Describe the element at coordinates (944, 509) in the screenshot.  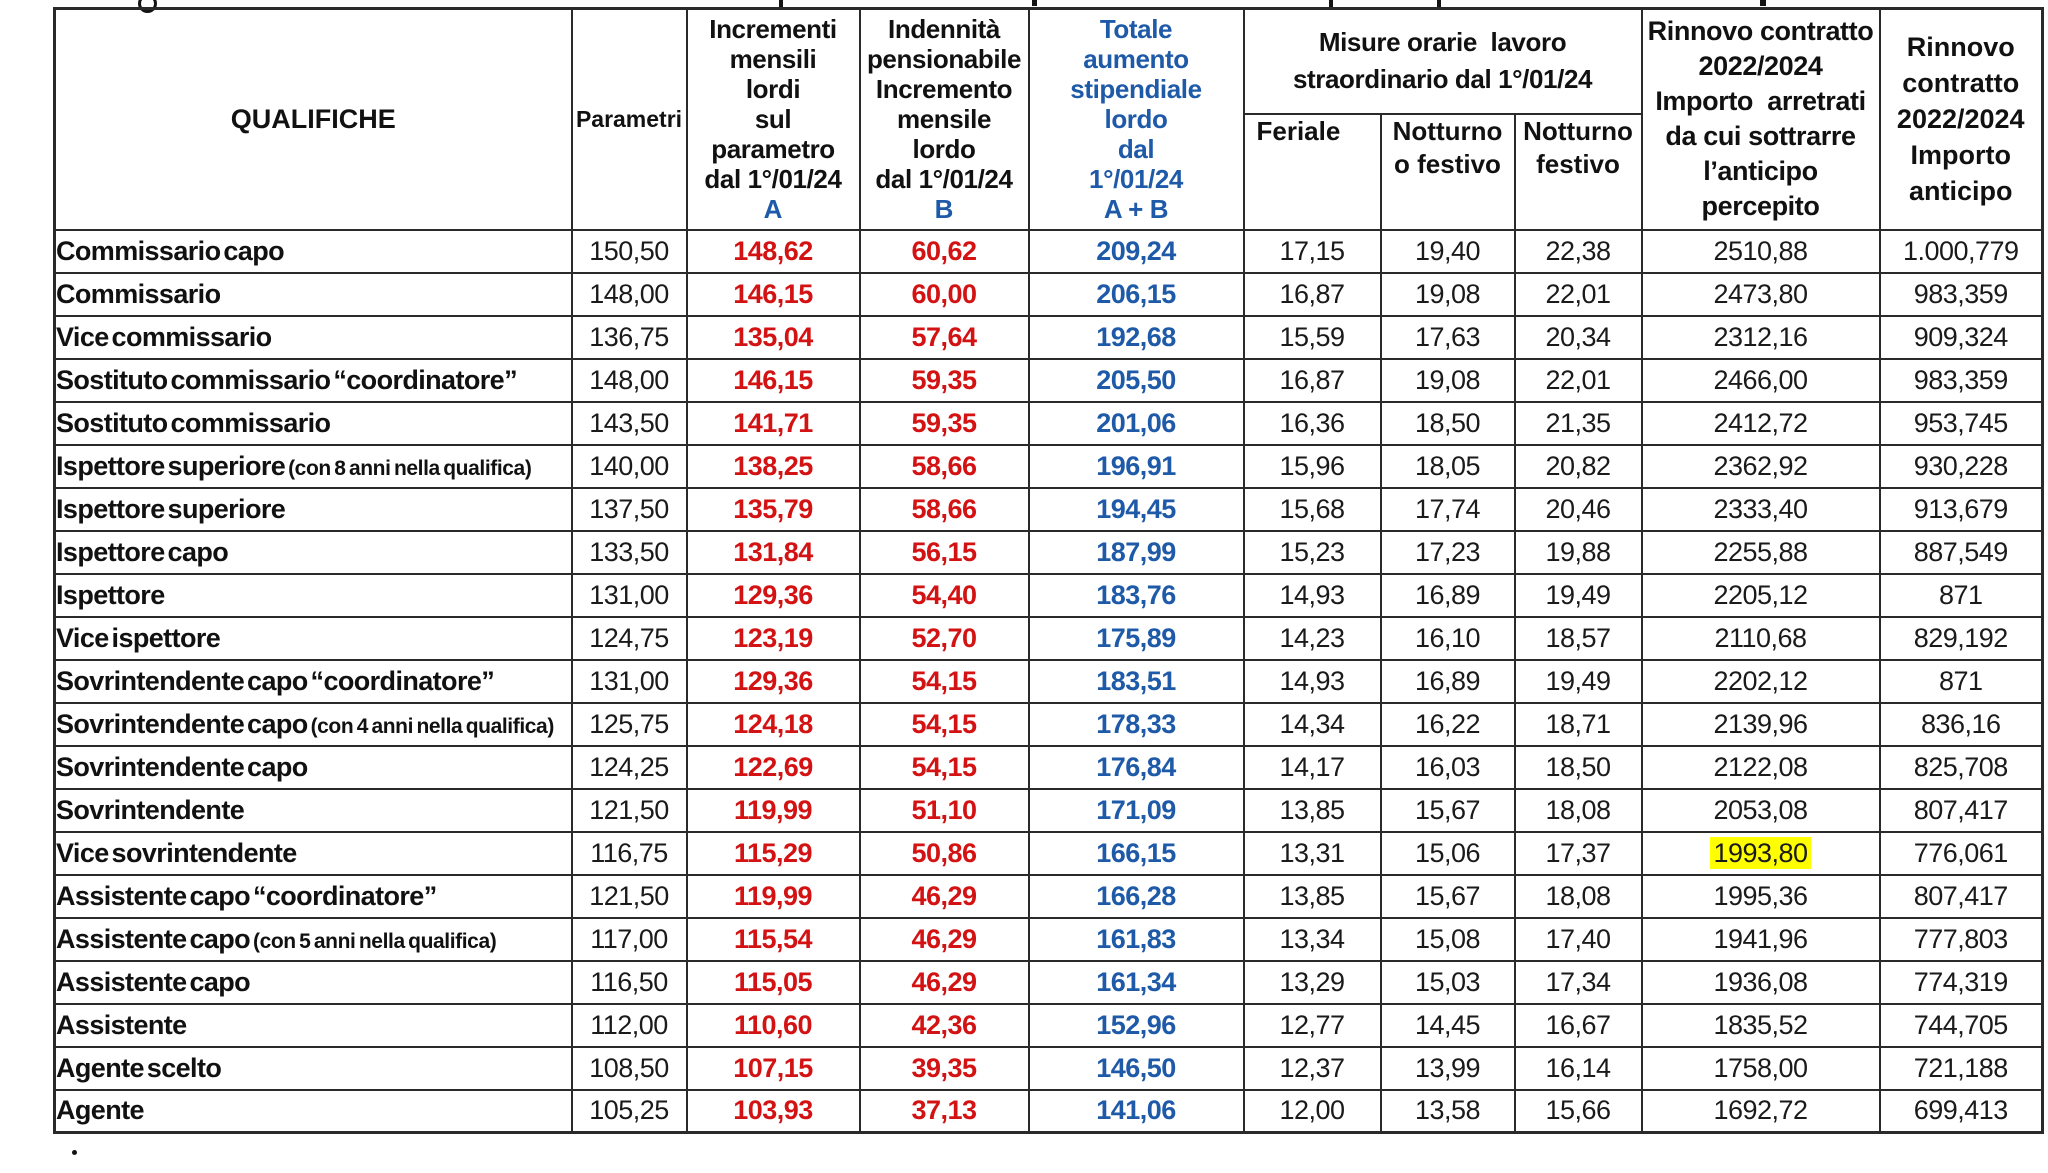
I see `cell-indennita-b: 58,66` at that location.